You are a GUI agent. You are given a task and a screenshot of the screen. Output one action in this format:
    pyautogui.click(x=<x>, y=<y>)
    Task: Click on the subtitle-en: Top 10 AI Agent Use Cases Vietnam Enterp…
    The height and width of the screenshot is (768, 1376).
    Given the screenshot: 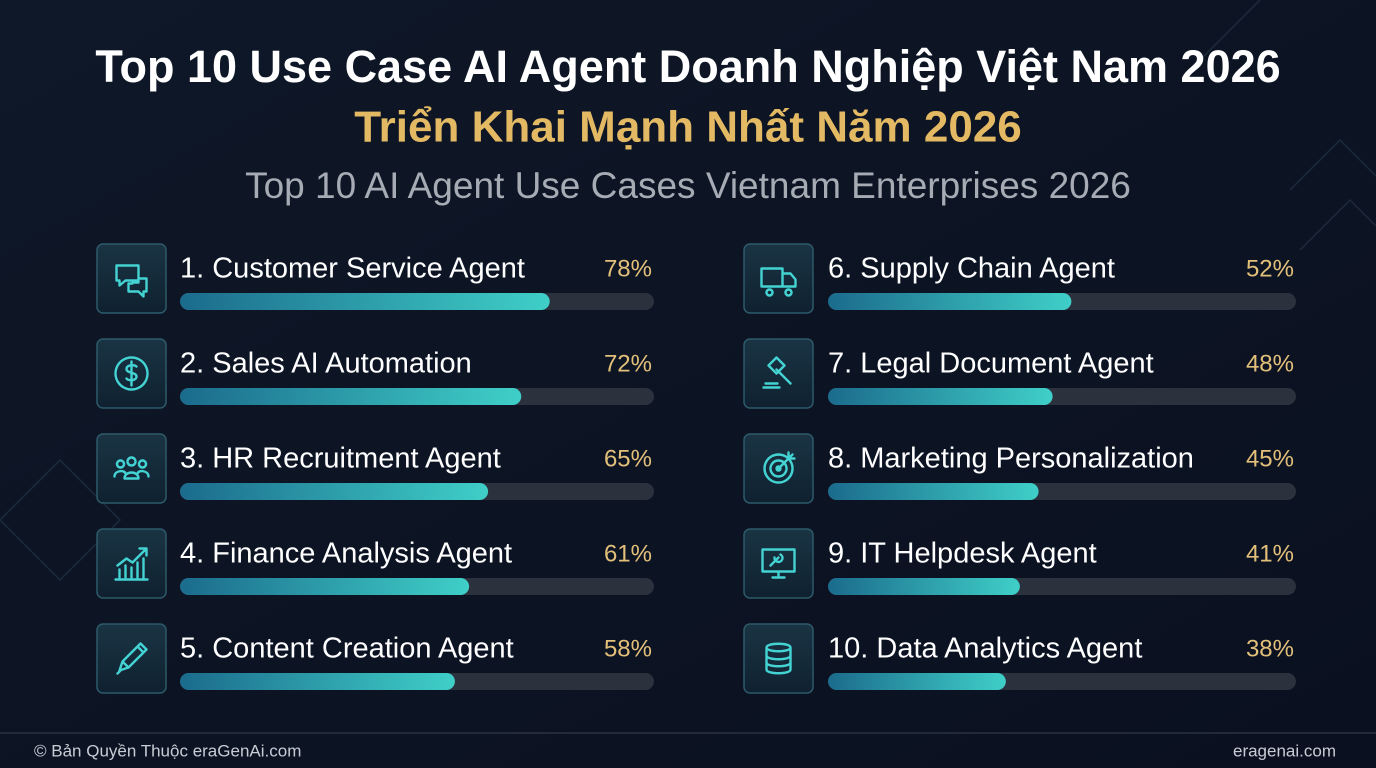 What is the action you would take?
    pyautogui.click(x=688, y=185)
    